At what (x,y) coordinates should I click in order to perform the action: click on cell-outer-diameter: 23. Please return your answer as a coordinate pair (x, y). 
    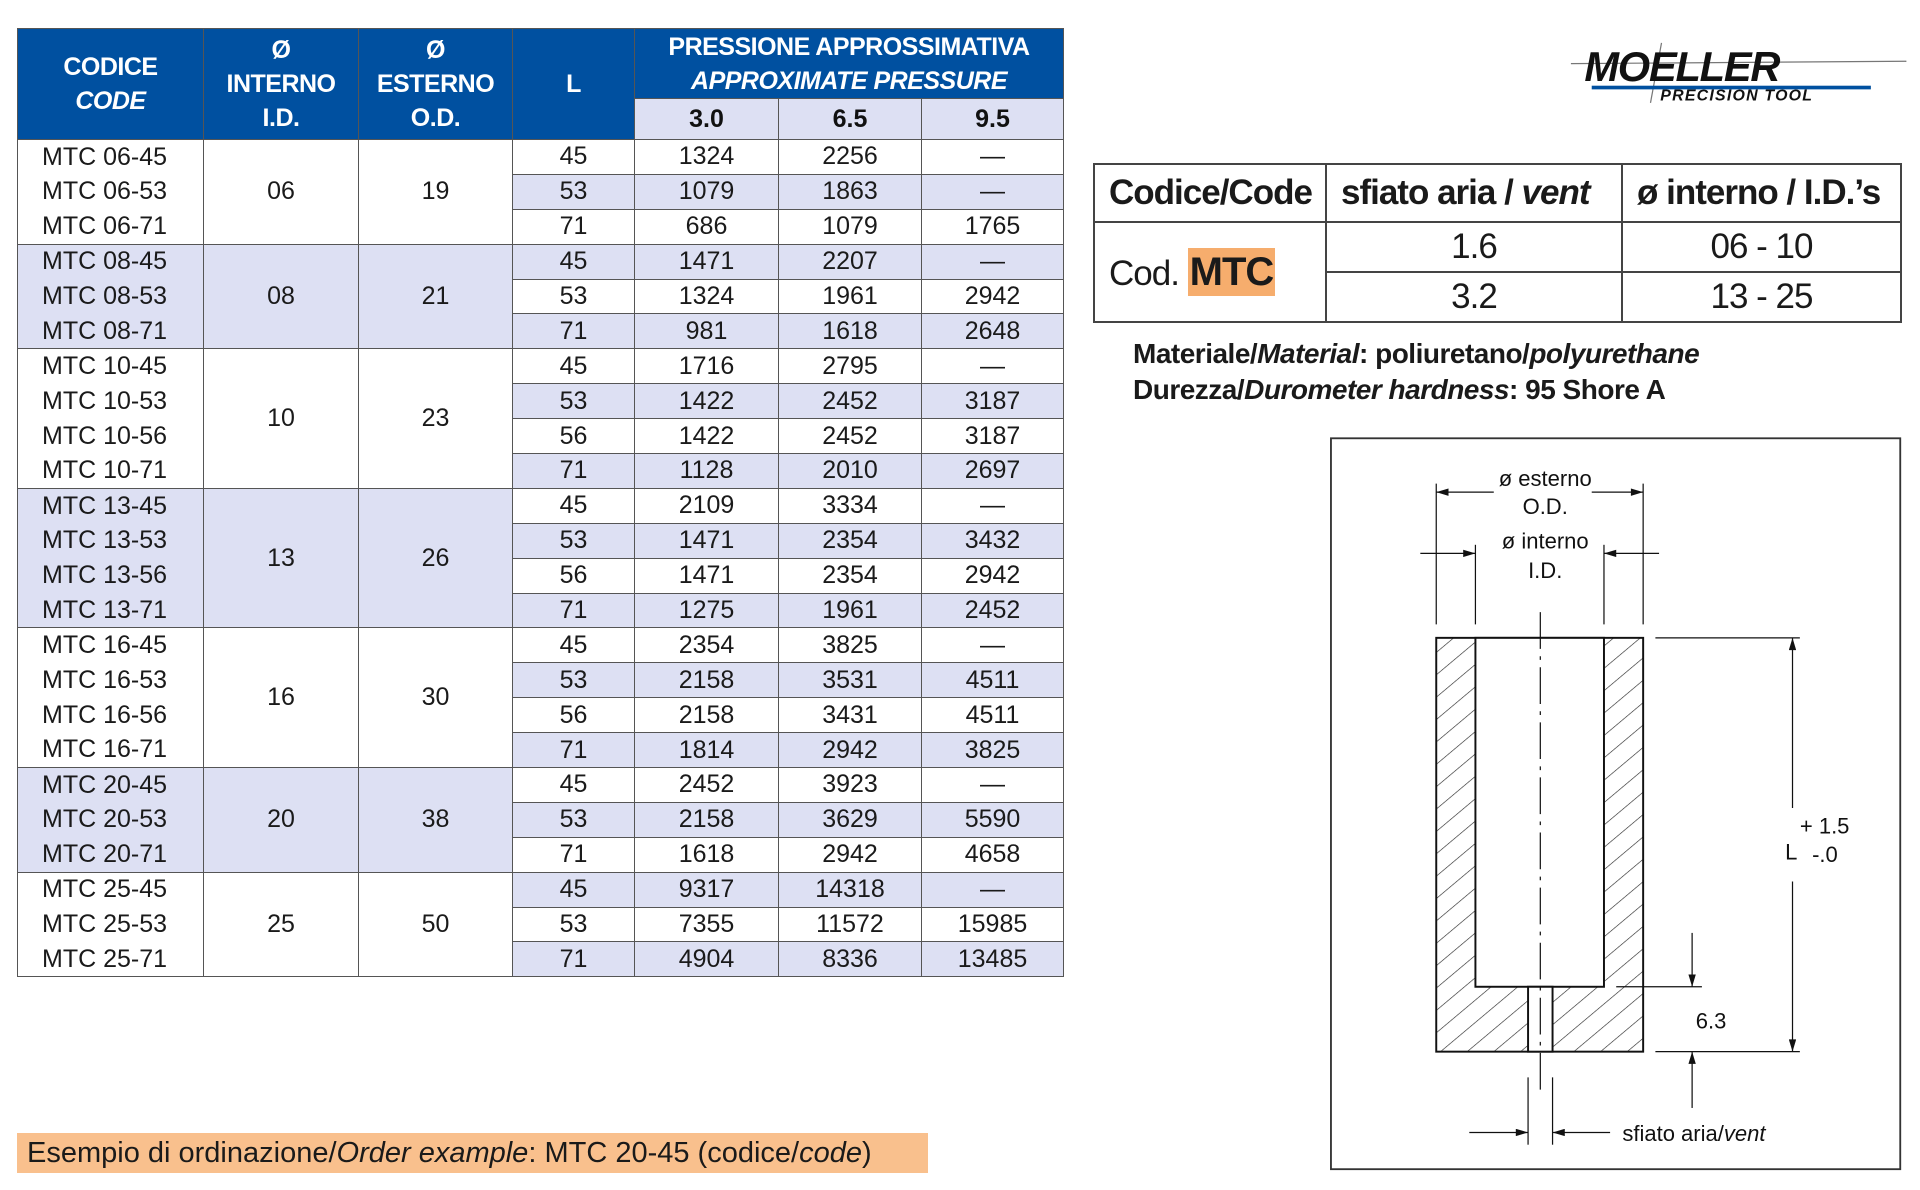
    Looking at the image, I should click on (435, 418).